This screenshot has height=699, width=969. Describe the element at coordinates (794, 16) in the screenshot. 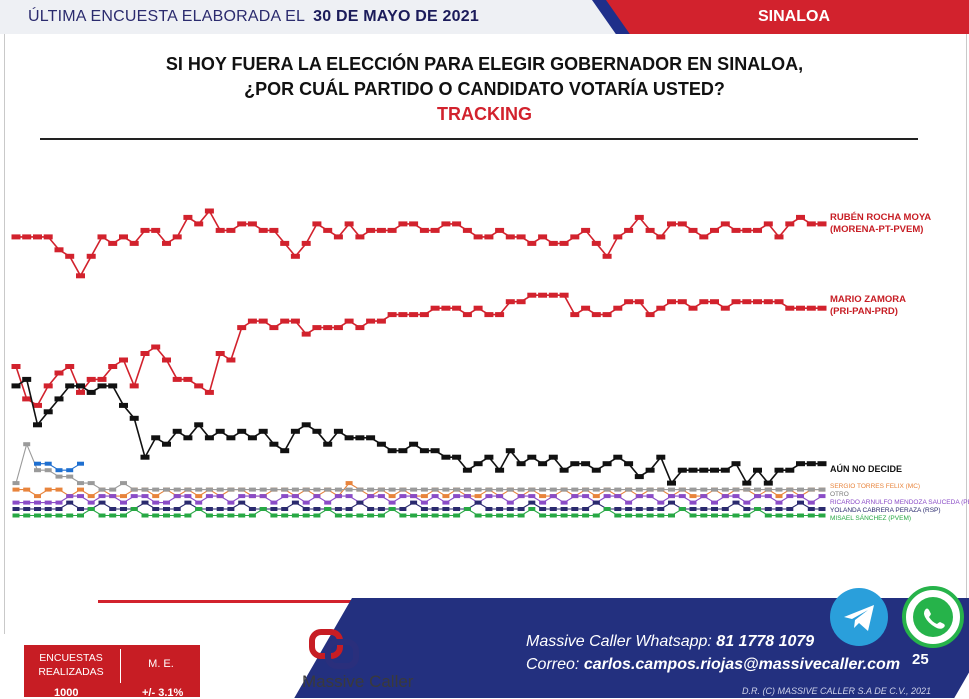

I see `header-state: SINALOA` at that location.